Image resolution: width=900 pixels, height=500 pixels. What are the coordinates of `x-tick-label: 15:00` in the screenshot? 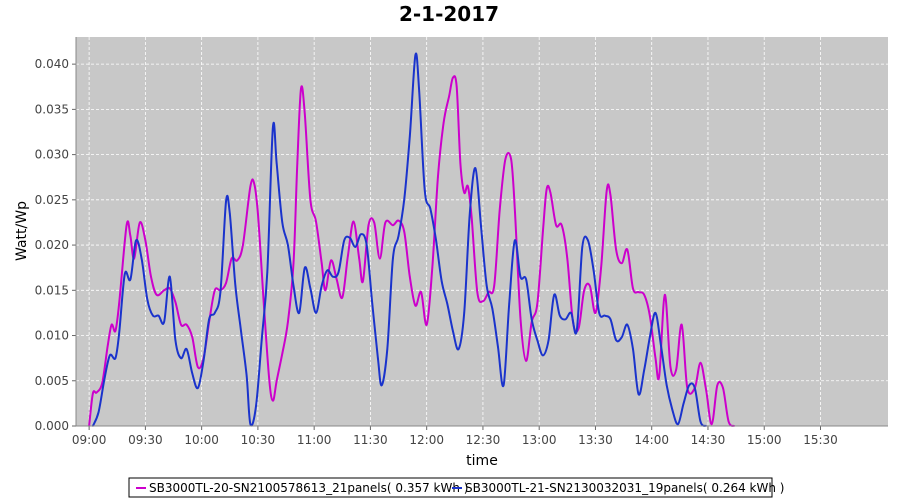 It's located at (764, 440).